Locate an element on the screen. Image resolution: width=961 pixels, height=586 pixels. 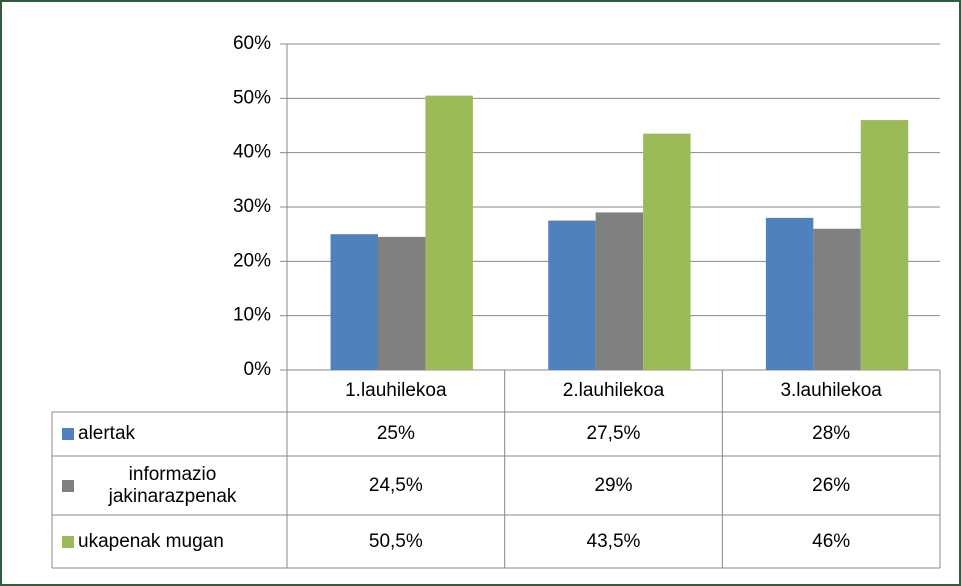
y-tick-label: 20% is located at coordinates (252, 260).